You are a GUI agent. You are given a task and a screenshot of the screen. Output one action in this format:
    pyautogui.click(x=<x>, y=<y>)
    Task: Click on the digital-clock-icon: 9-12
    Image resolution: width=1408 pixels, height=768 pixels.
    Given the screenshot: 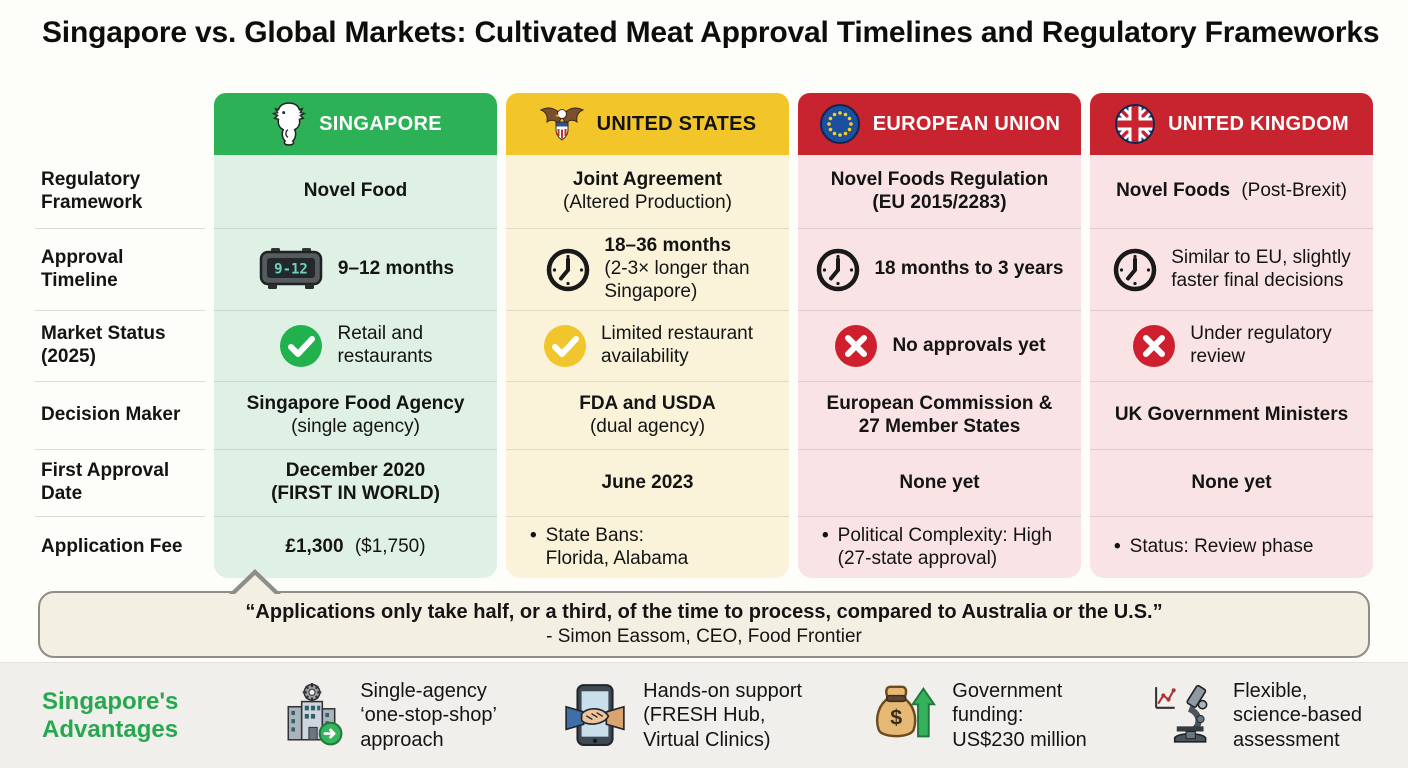 What is the action you would take?
    pyautogui.click(x=291, y=268)
    